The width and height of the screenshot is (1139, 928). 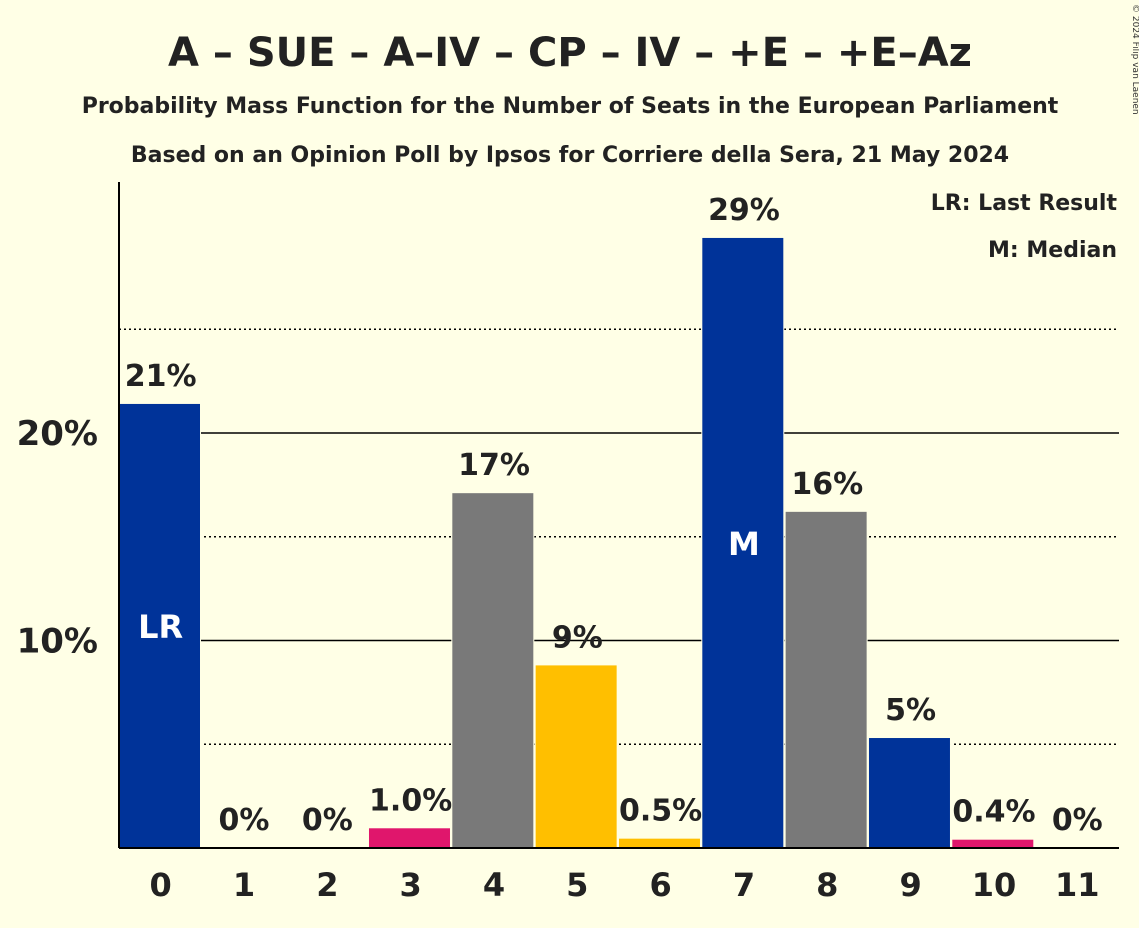 I want to click on bar-value-label: 5%, so click(x=910, y=710).